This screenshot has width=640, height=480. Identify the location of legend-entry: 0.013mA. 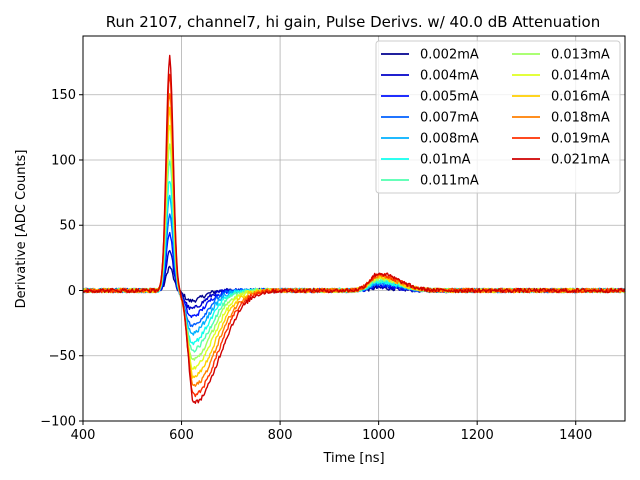
(561, 55).